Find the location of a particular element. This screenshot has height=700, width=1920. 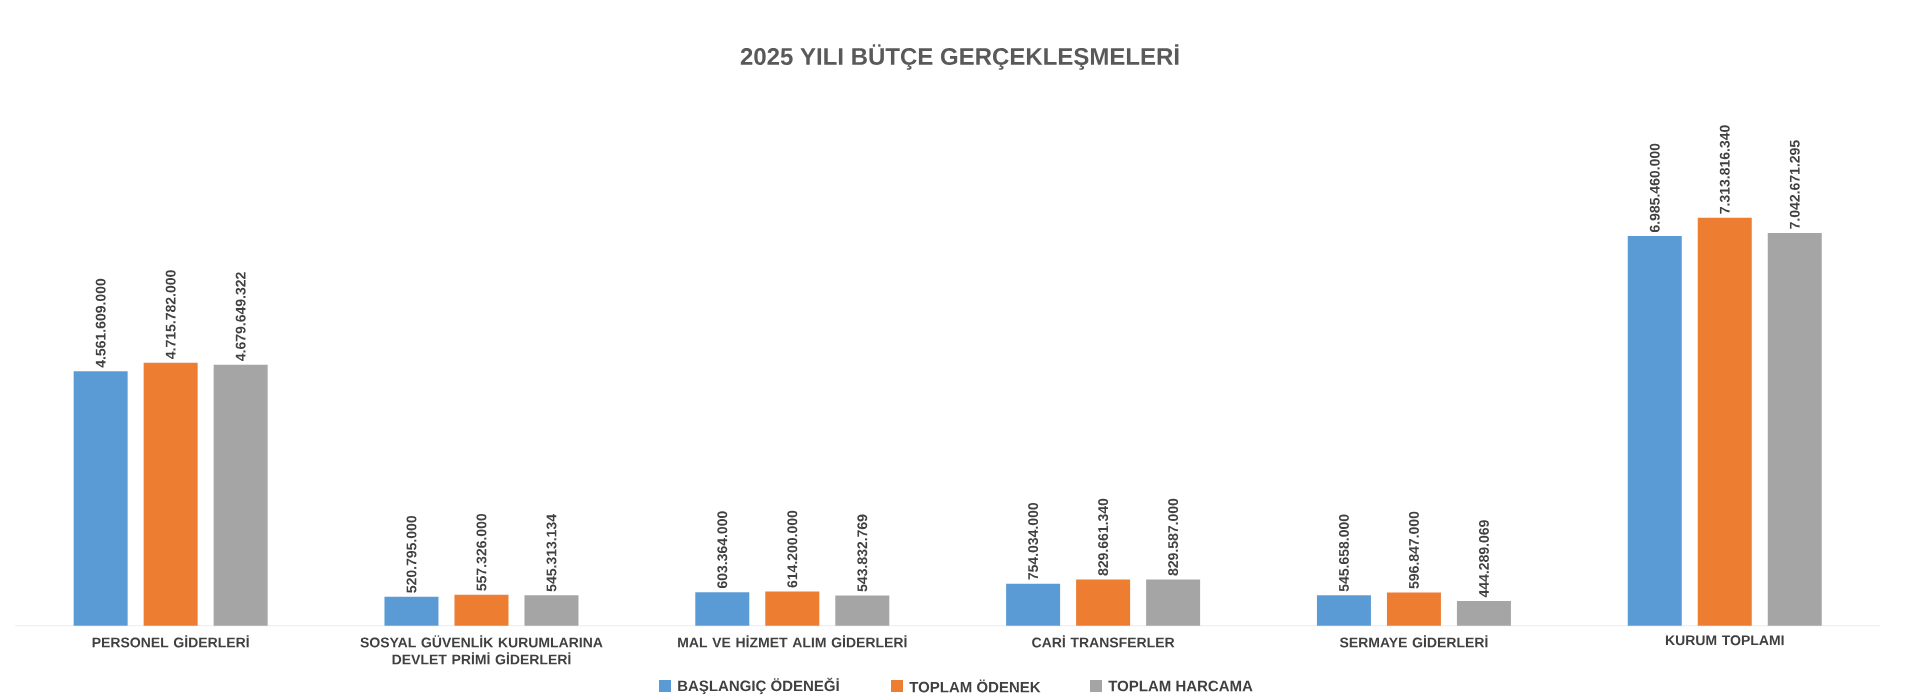

data-label: 614.200.000 is located at coordinates (792, 549).